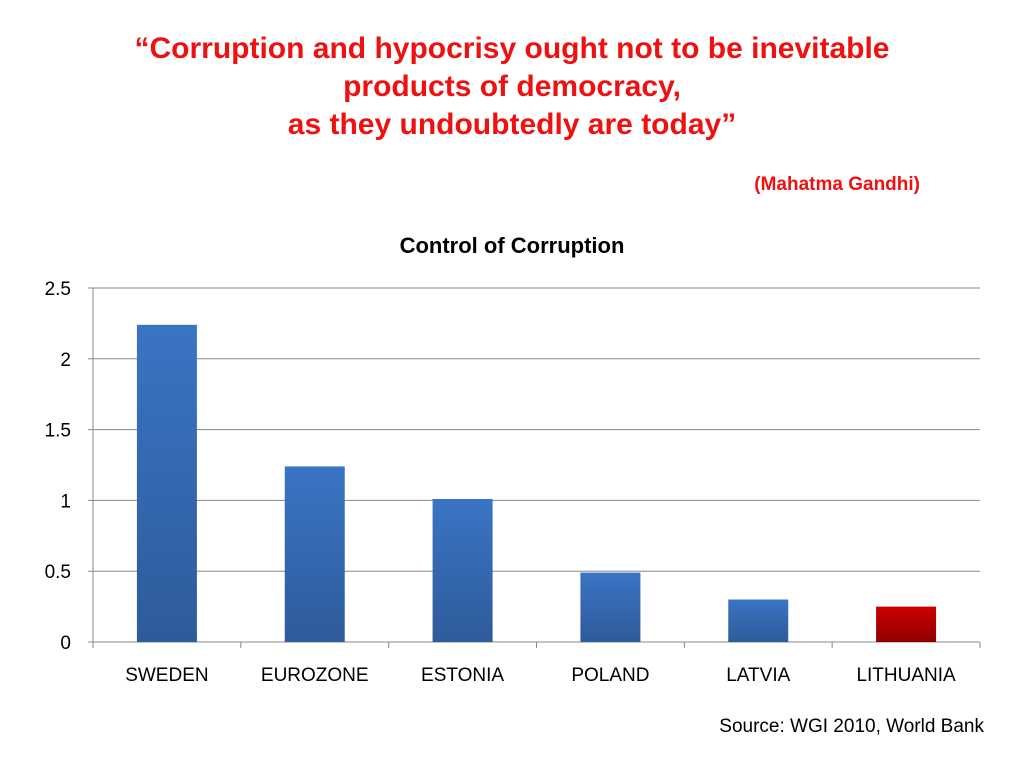 This screenshot has width=1024, height=768. What do you see at coordinates (610, 607) in the screenshot?
I see `bar-poland` at bounding box center [610, 607].